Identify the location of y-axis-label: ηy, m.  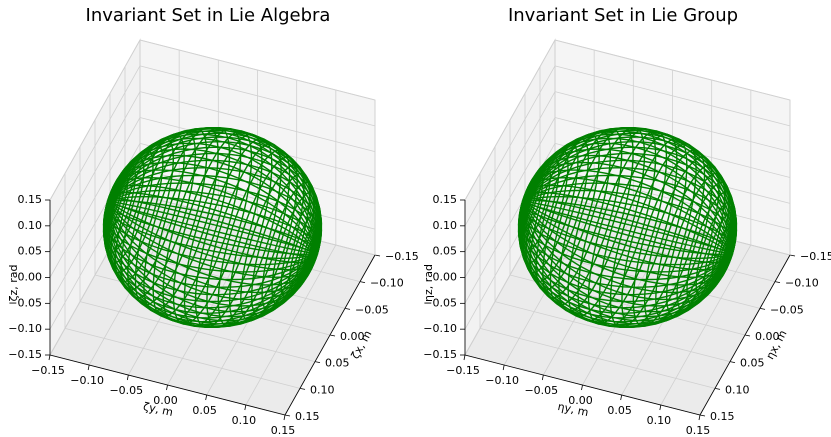
(572, 409).